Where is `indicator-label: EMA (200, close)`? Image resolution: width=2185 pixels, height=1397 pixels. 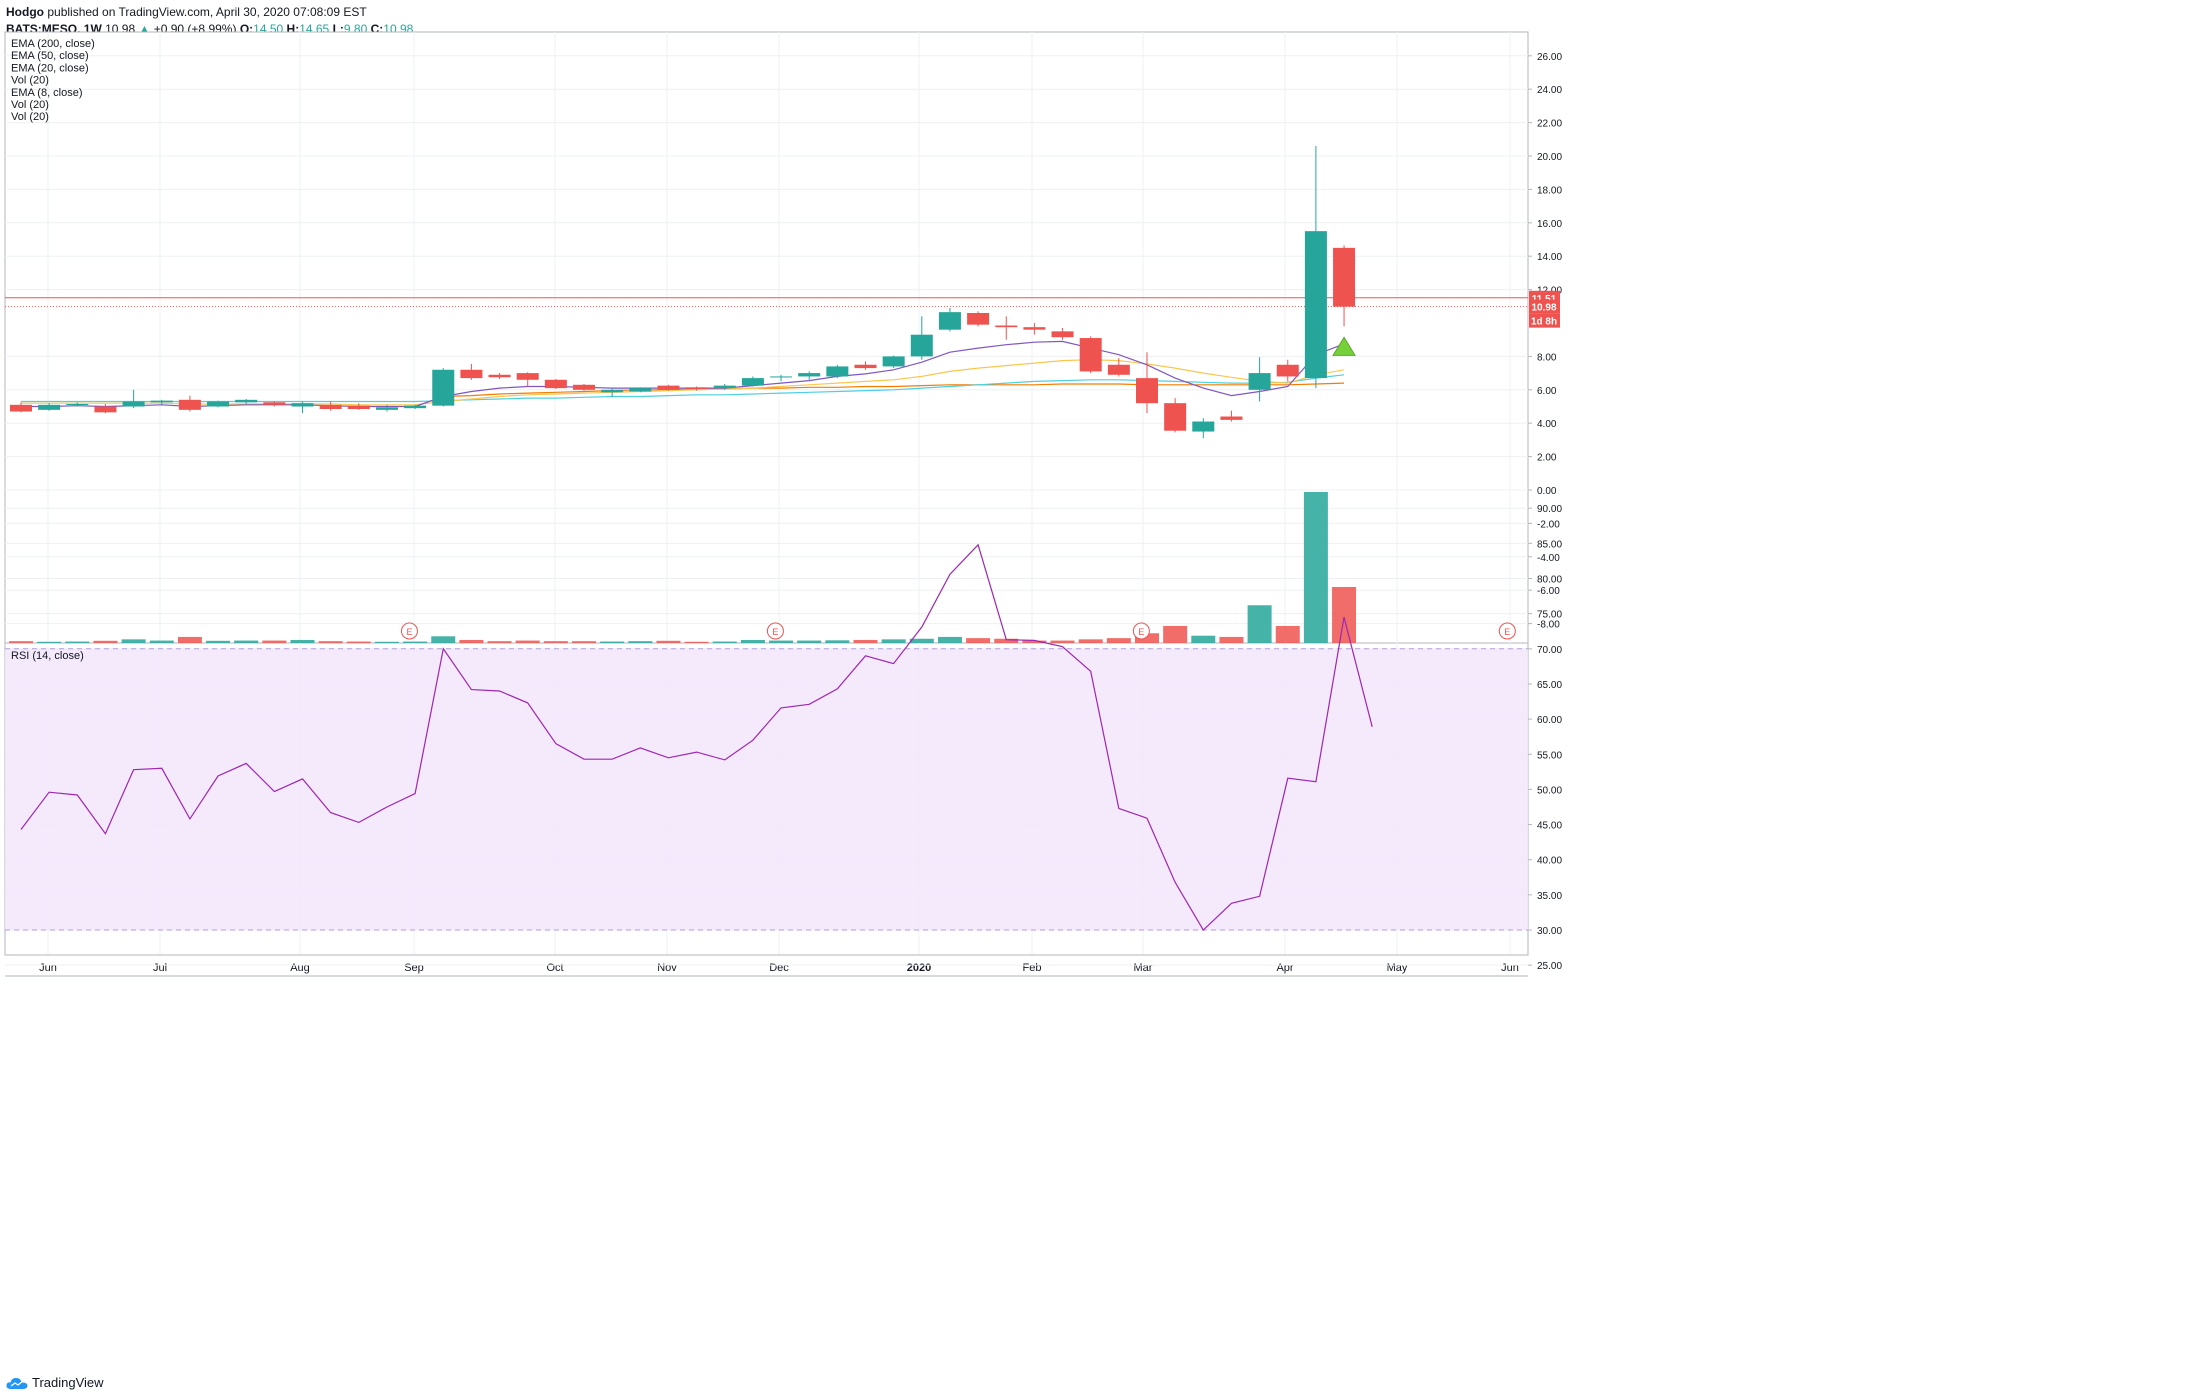 indicator-label: EMA (200, close) is located at coordinates (53, 44).